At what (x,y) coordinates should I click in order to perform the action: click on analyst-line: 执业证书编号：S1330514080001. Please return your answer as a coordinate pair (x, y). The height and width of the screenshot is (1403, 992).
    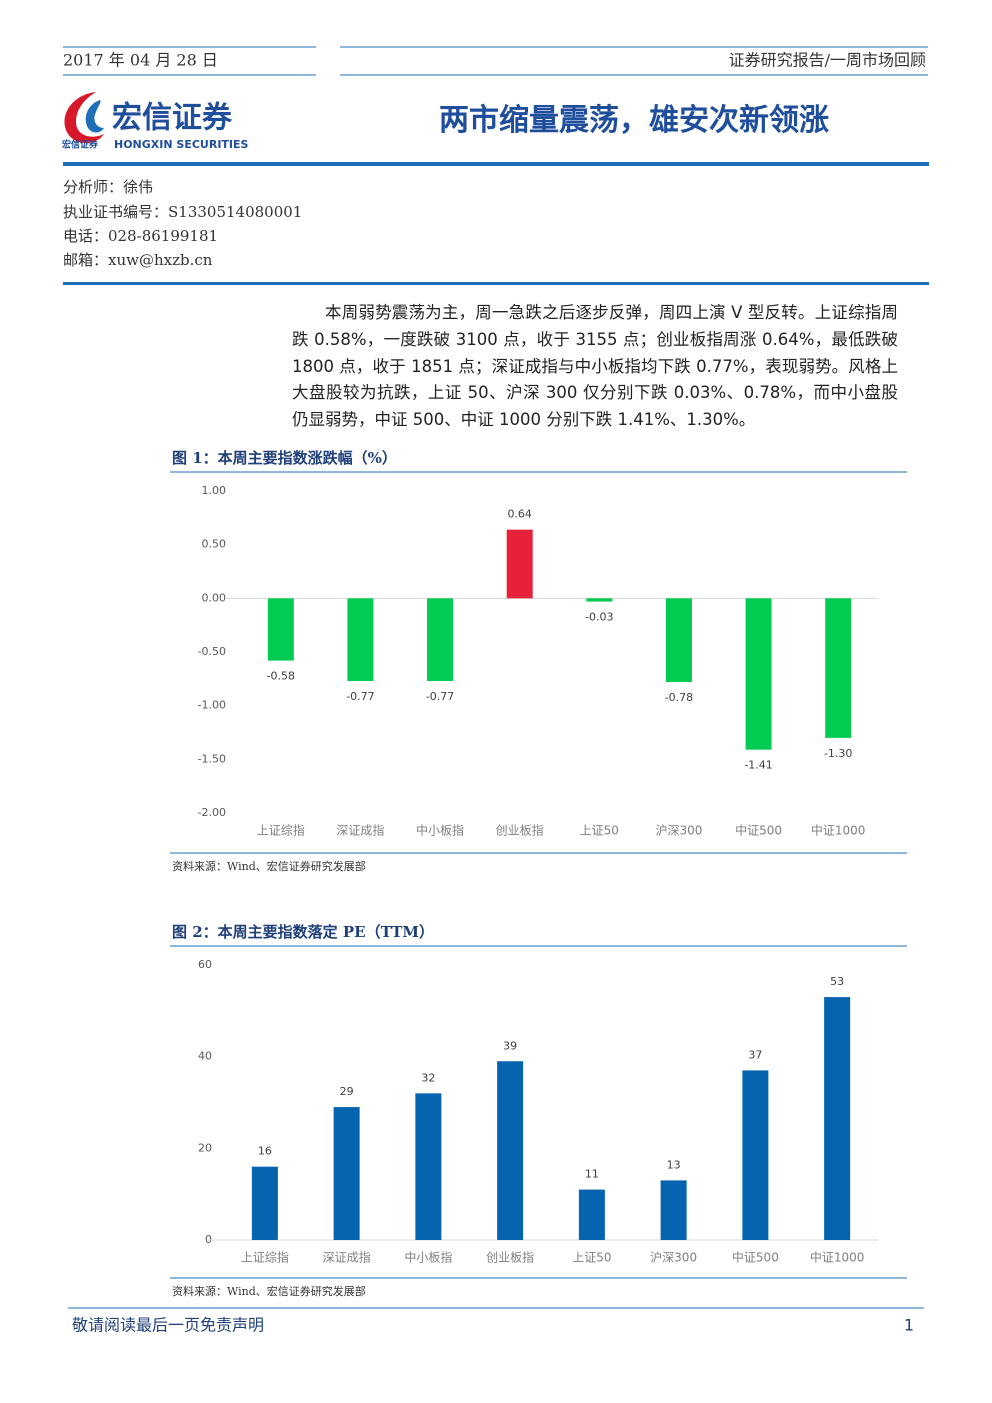
    Looking at the image, I should click on (182, 212).